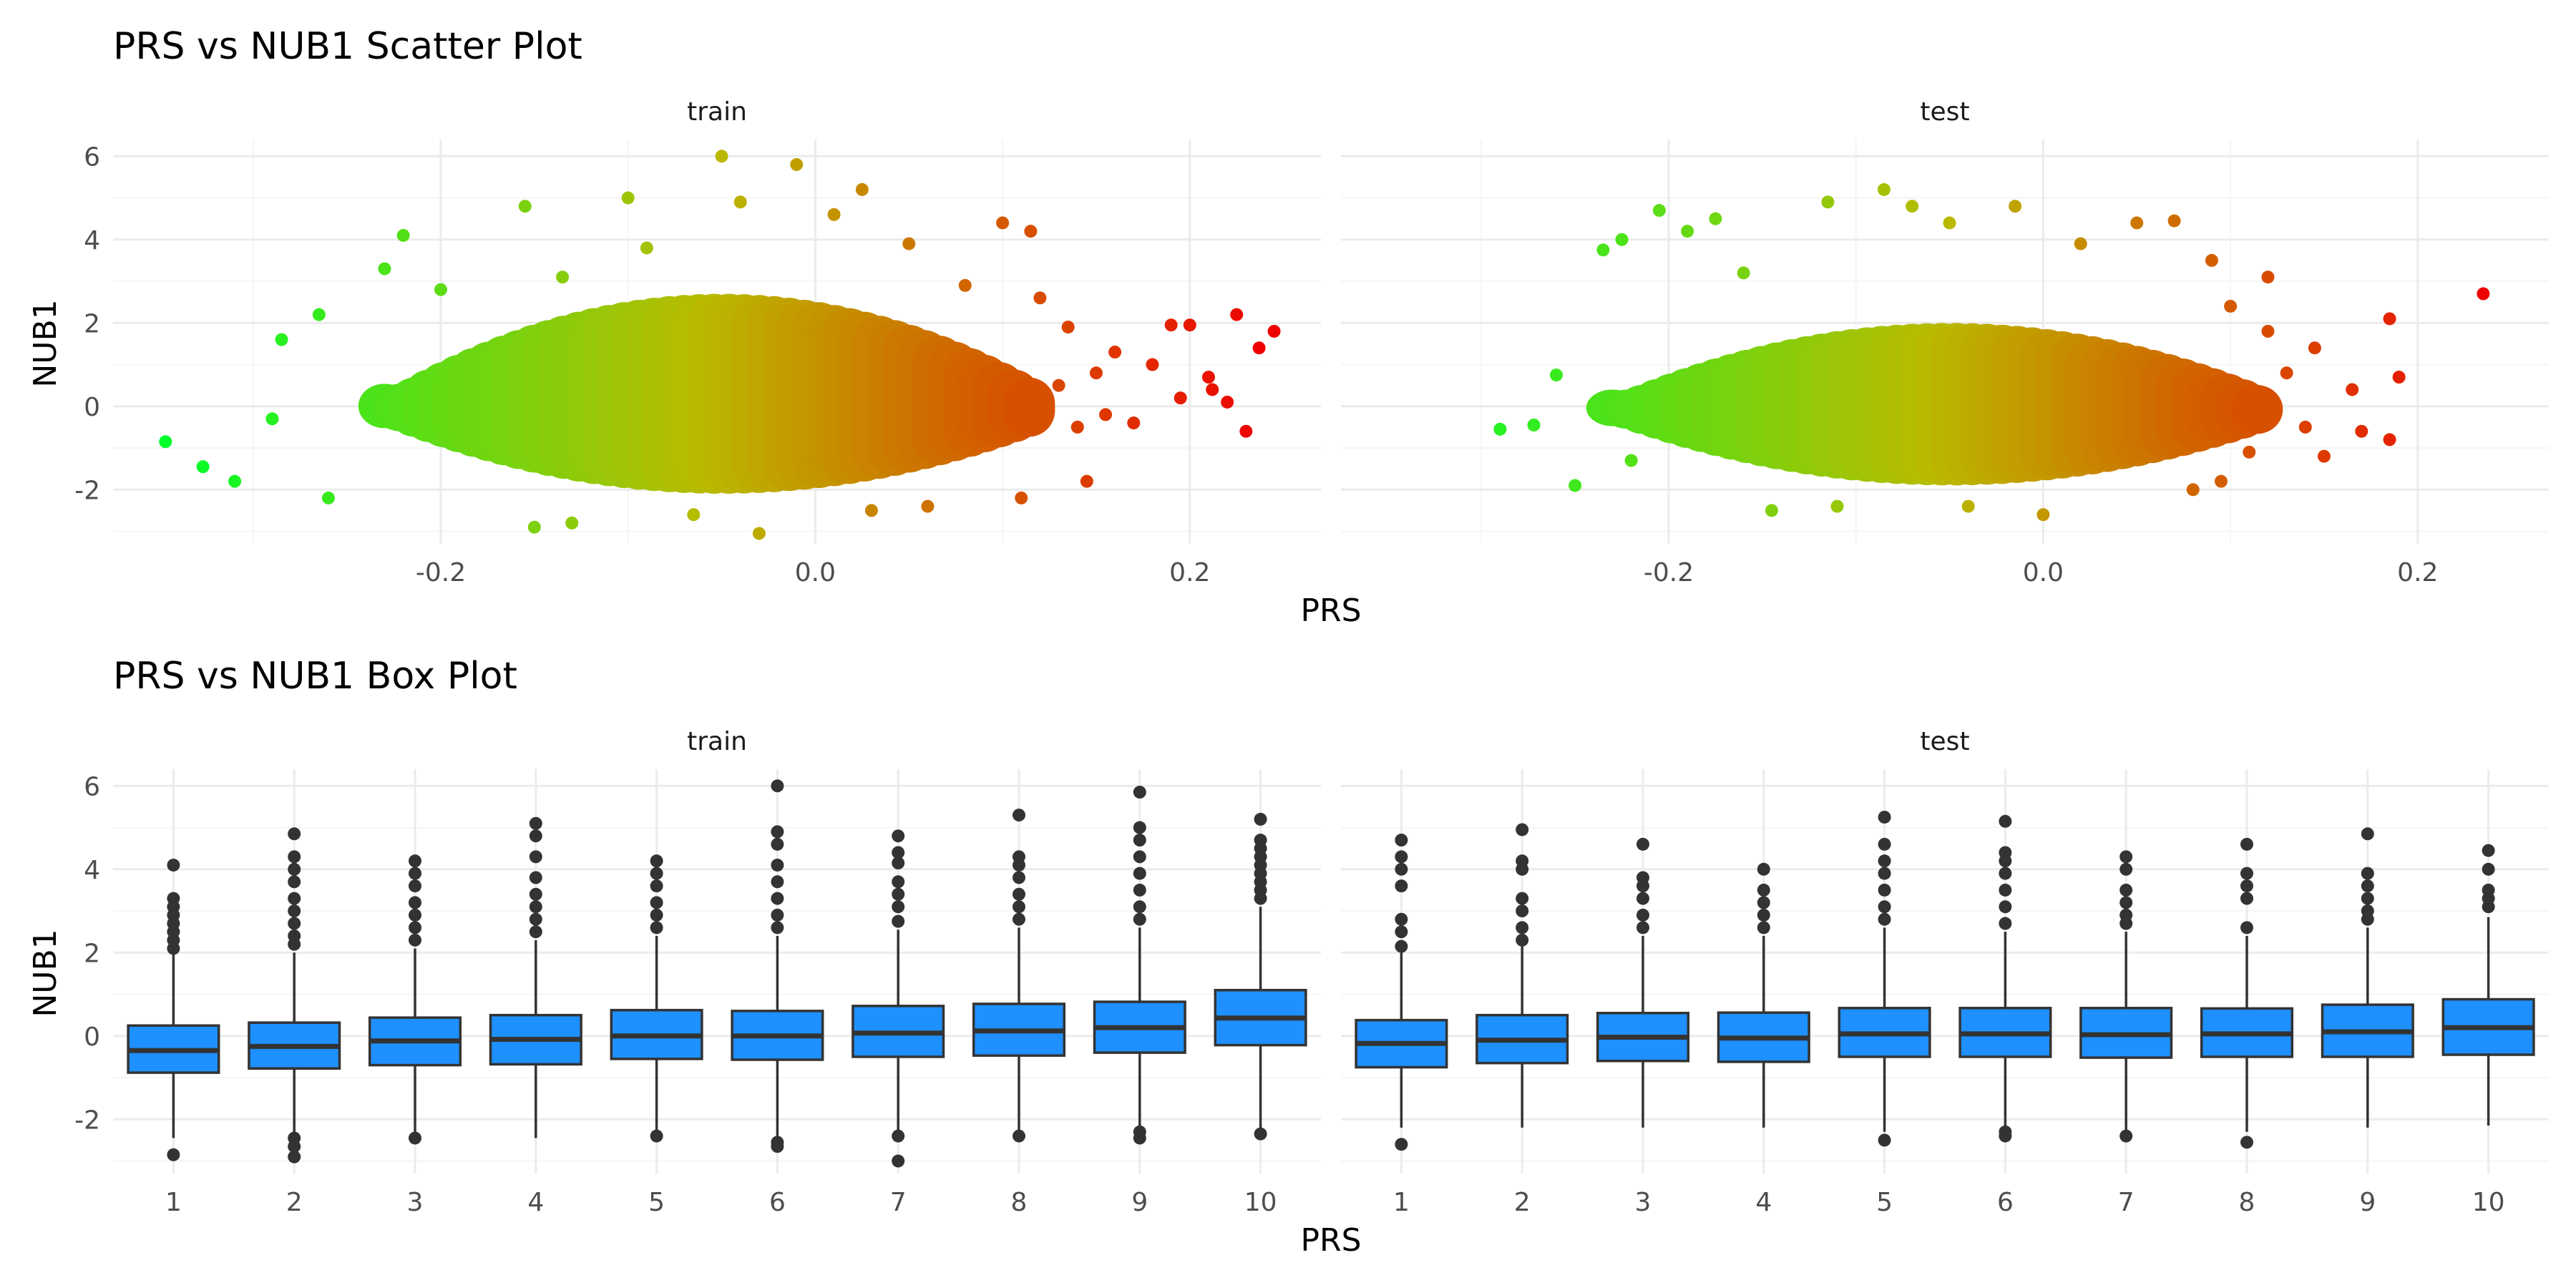 The width and height of the screenshot is (2576, 1288). I want to click on boxplot-x-tick-label: 6, so click(777, 1202).